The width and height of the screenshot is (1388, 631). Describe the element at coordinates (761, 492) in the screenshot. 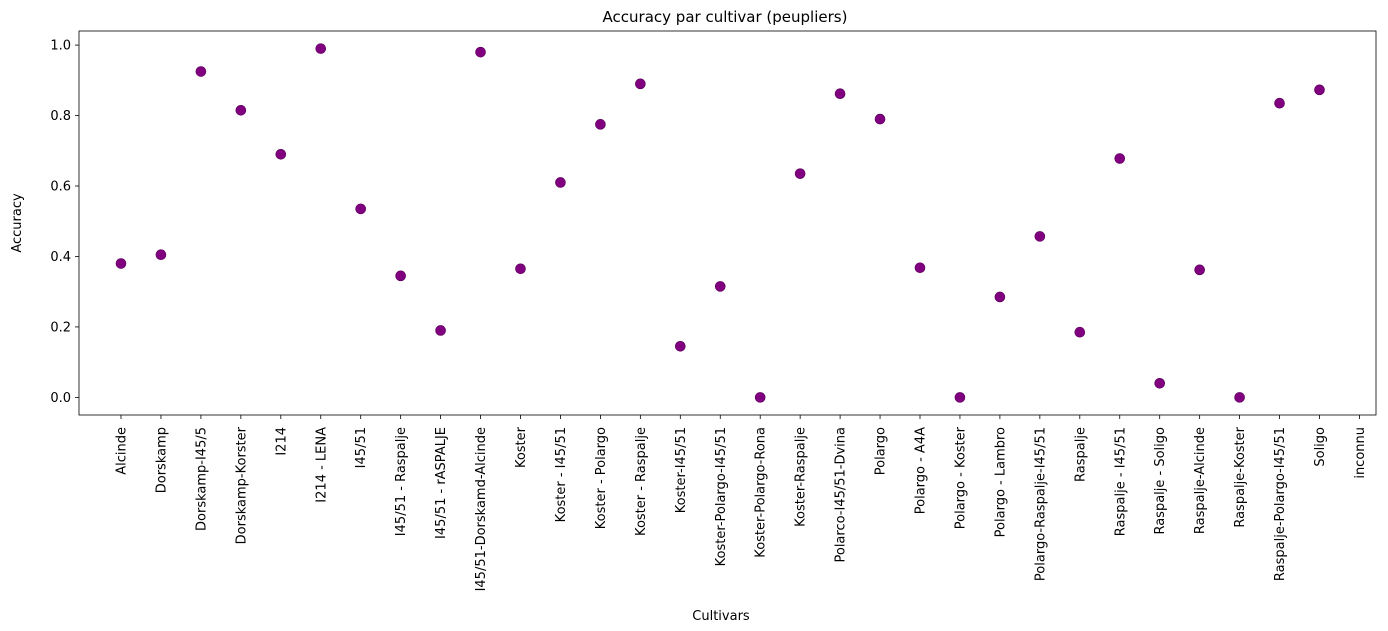

I see `x-tick-label: Koster-Polargo-Rona` at that location.